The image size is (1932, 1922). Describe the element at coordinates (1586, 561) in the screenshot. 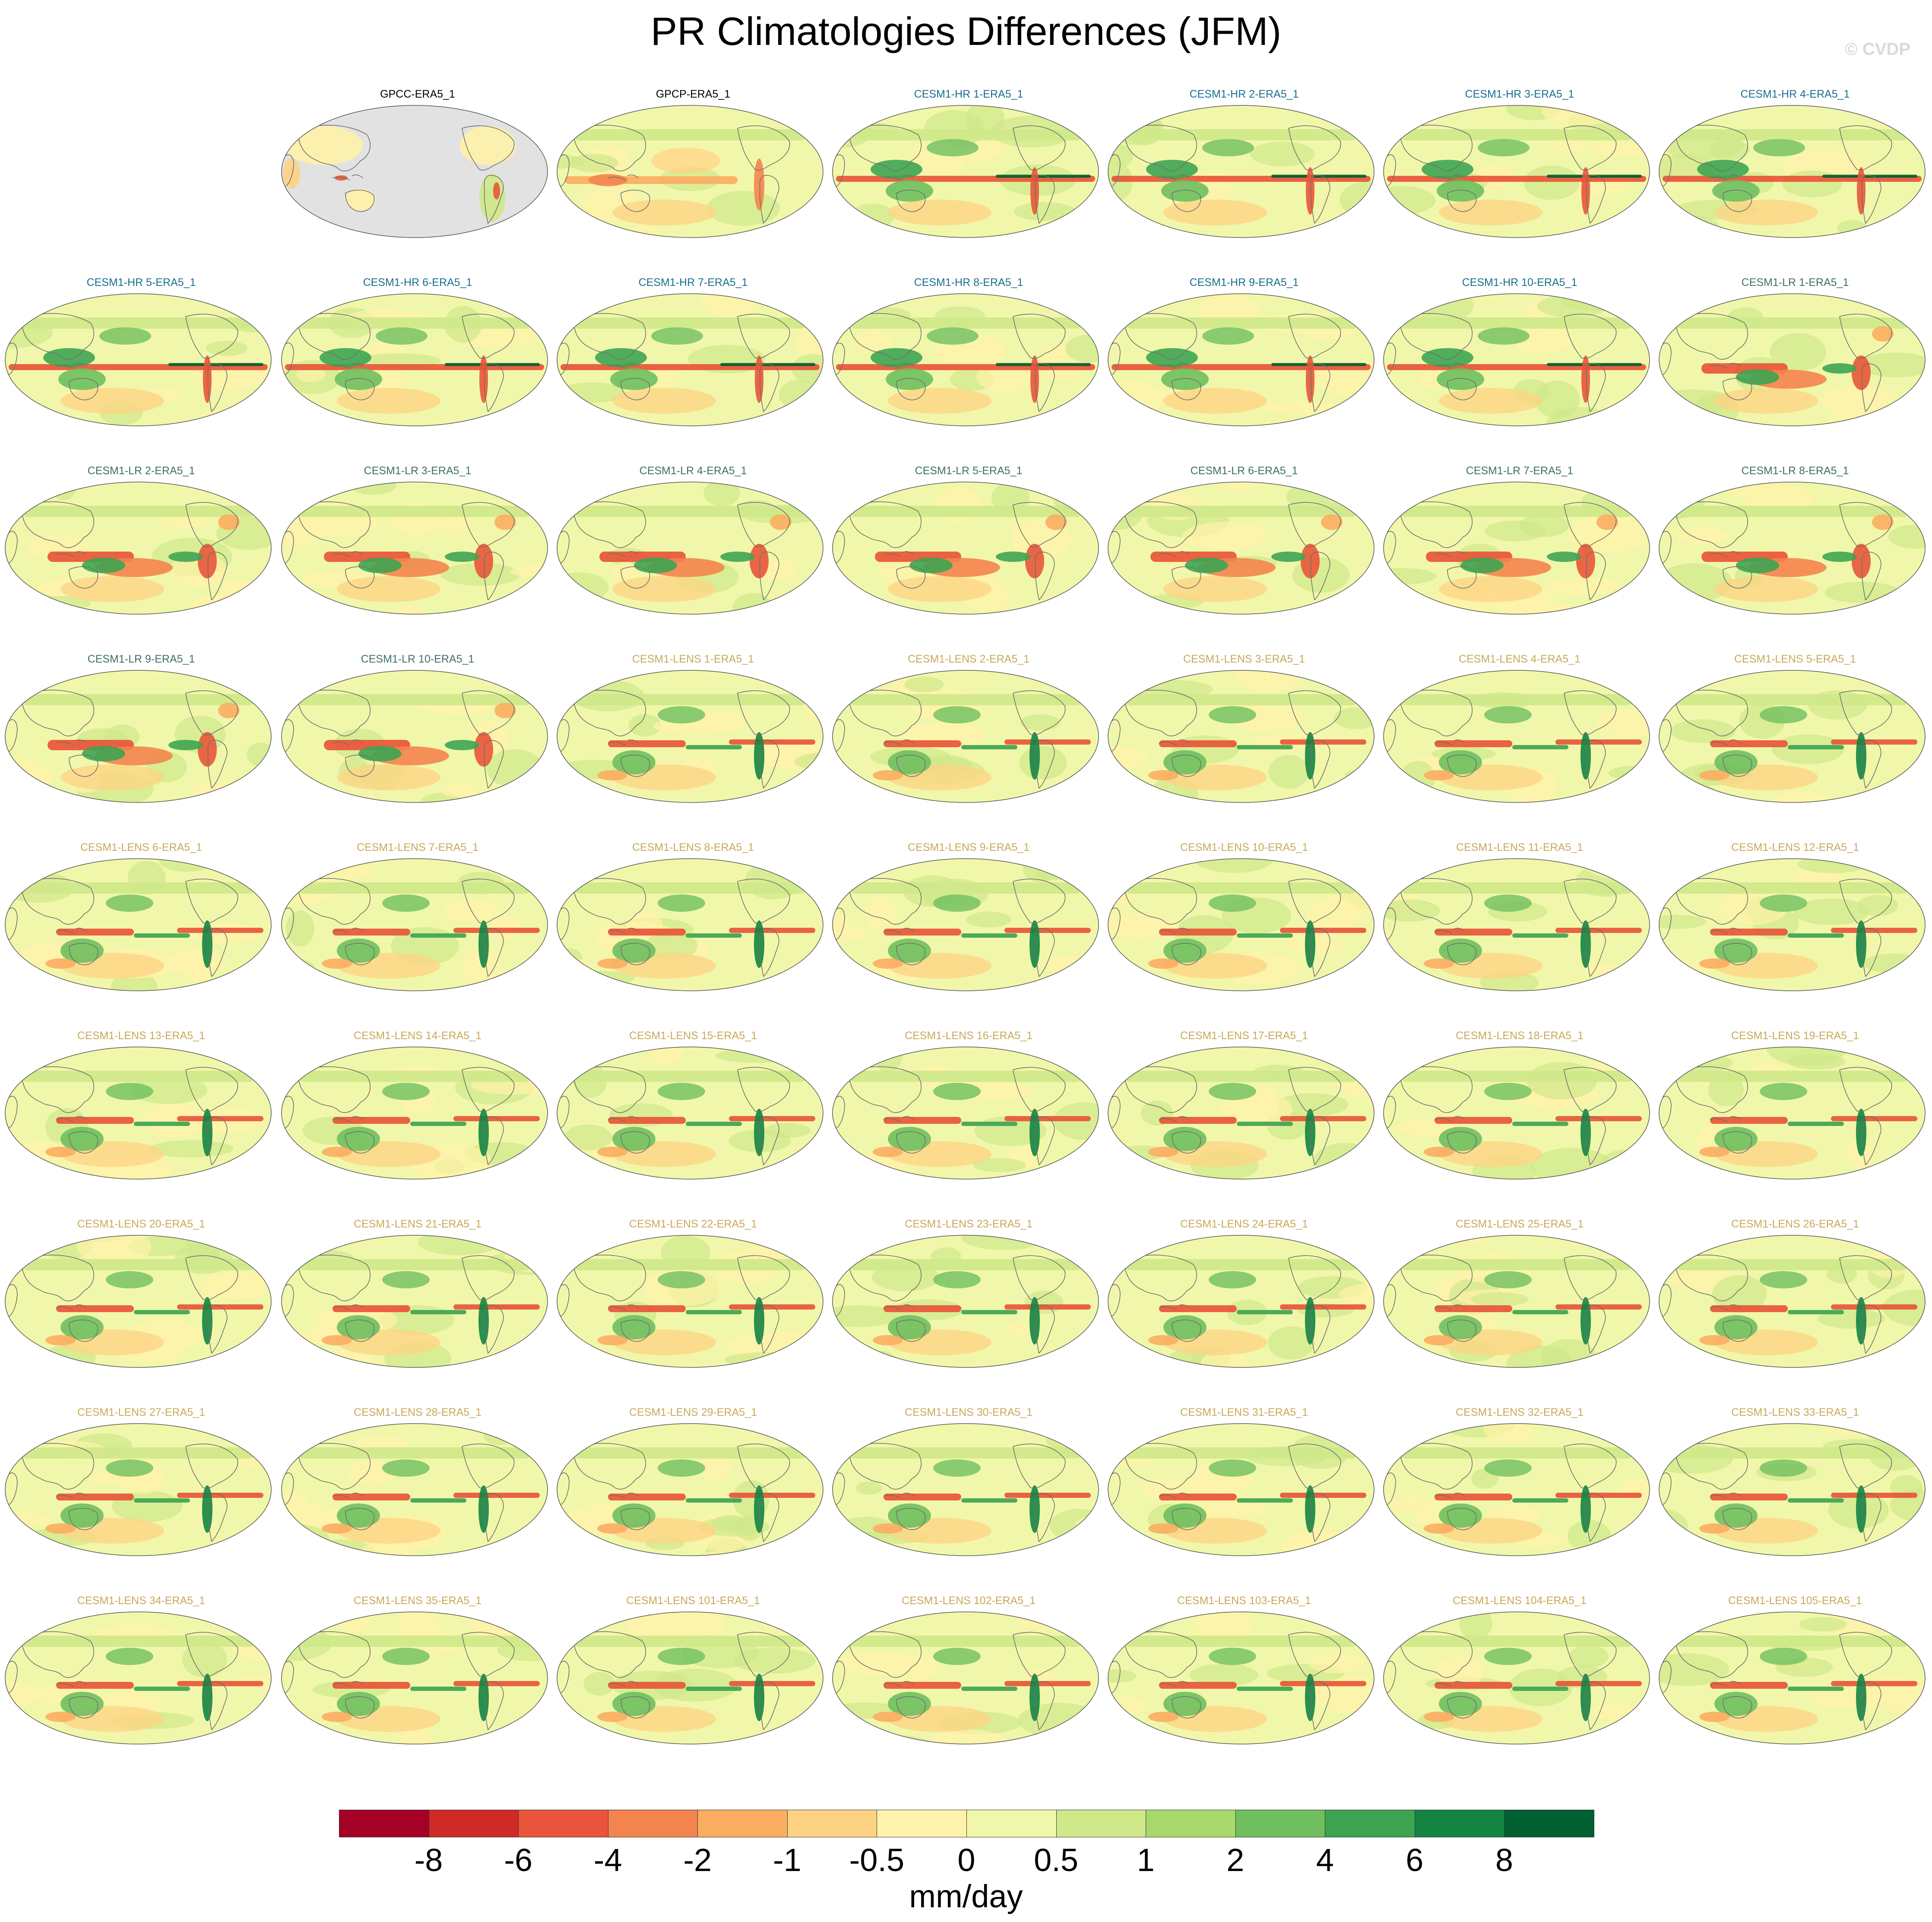

I see `amazon-dry-anomaly` at that location.